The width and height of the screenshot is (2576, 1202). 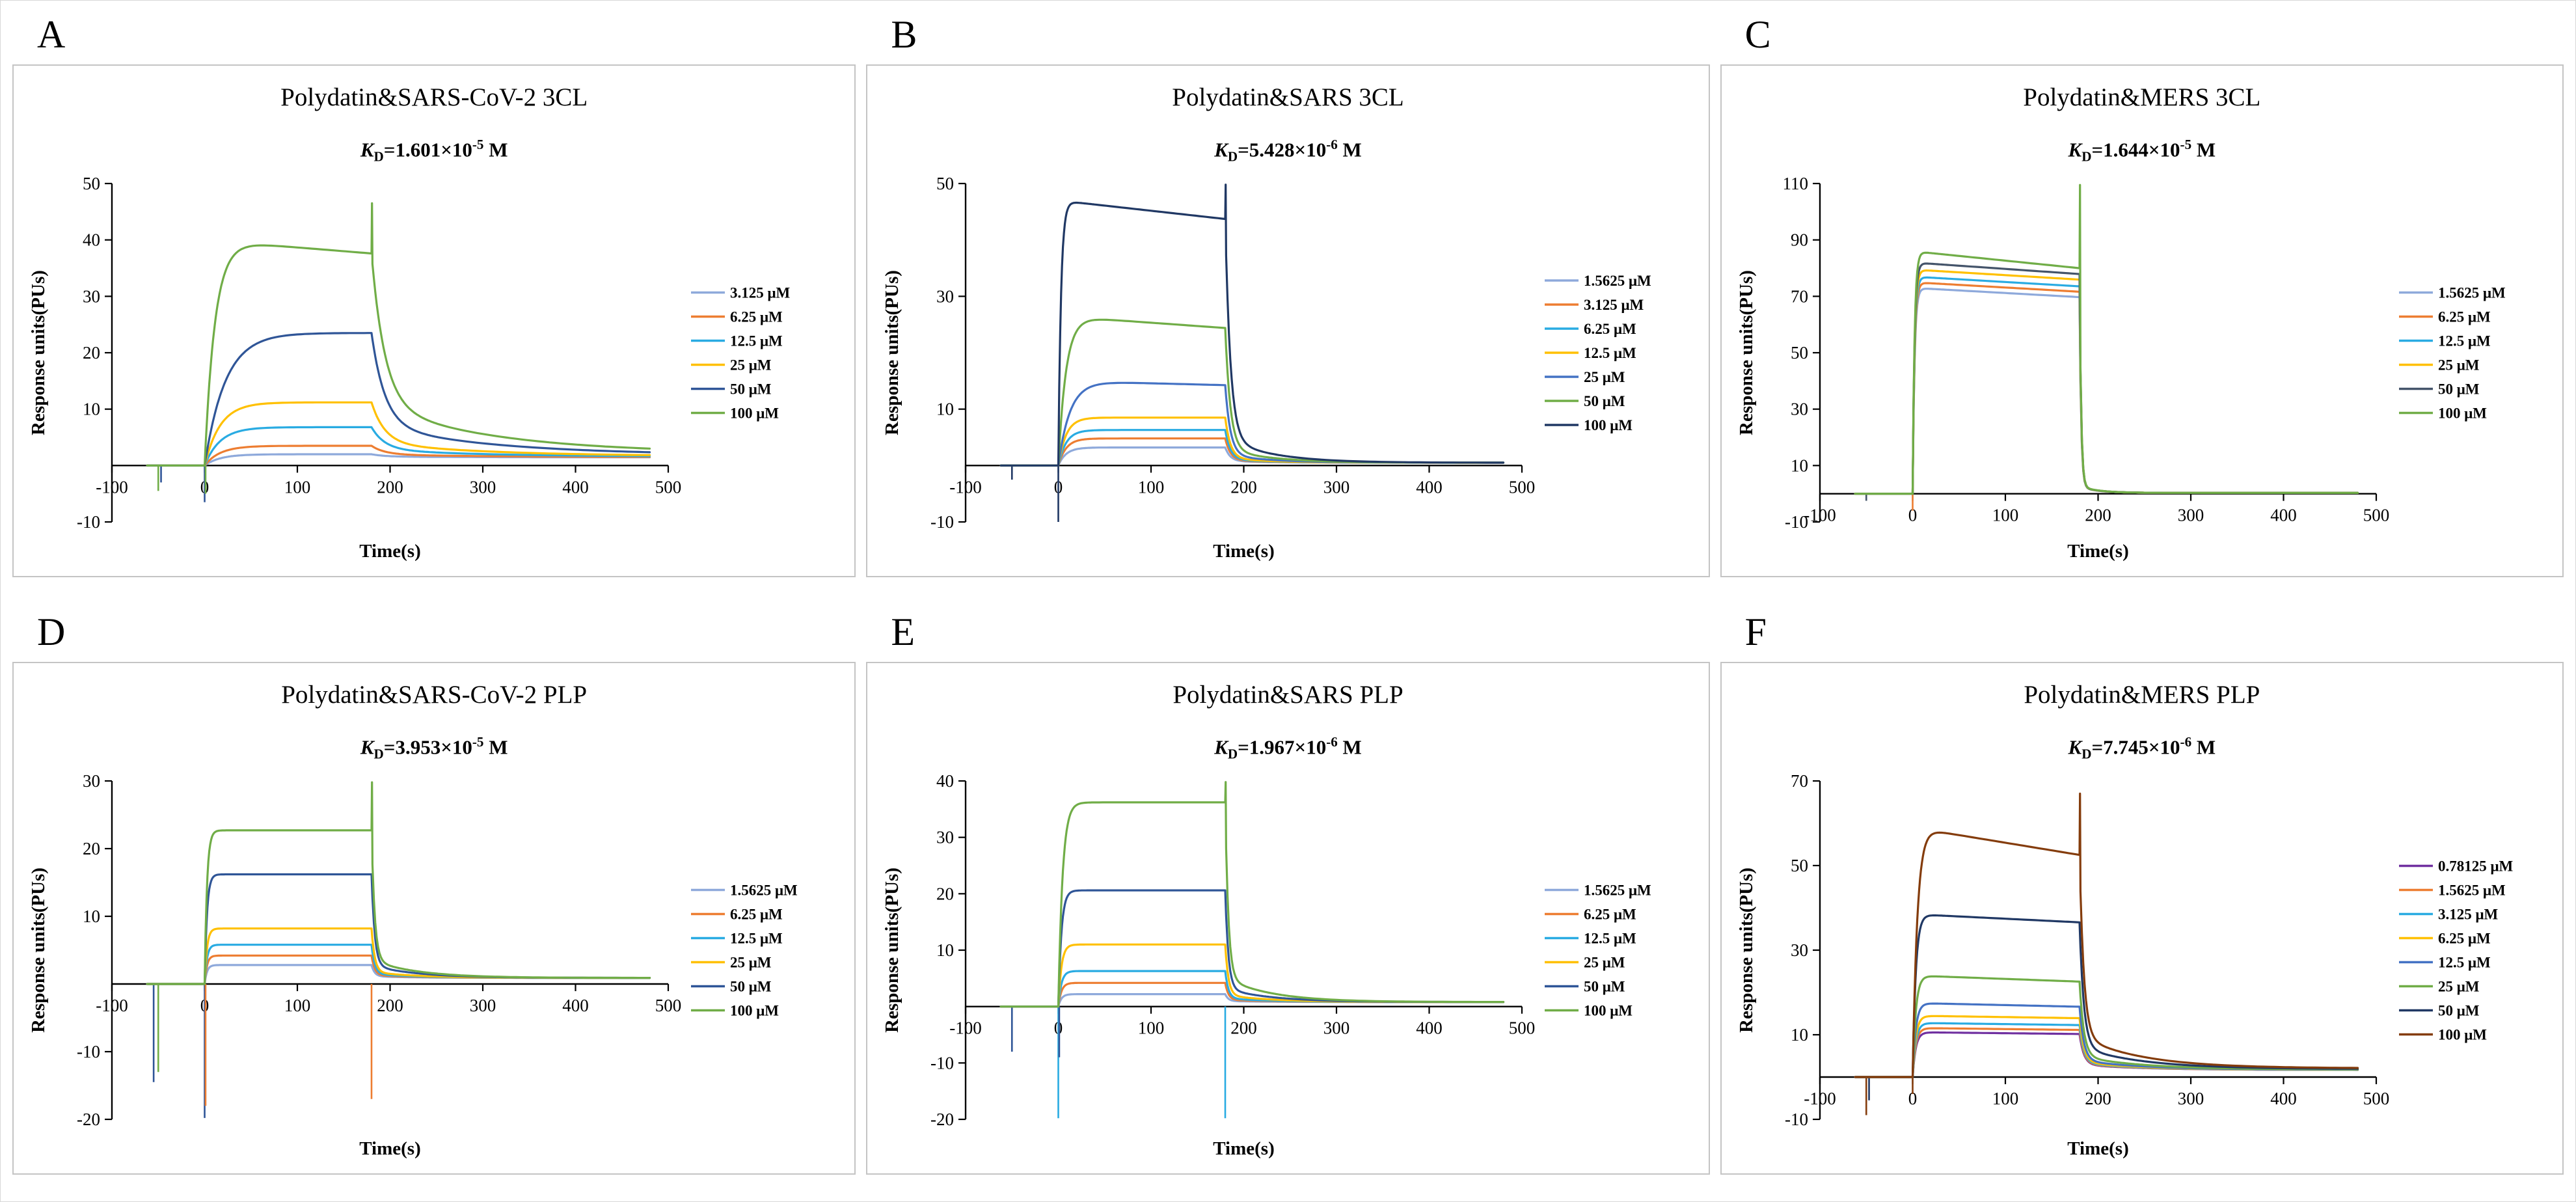 What do you see at coordinates (1585, 377) in the screenshot?
I see `legend-item: 25 μM` at bounding box center [1585, 377].